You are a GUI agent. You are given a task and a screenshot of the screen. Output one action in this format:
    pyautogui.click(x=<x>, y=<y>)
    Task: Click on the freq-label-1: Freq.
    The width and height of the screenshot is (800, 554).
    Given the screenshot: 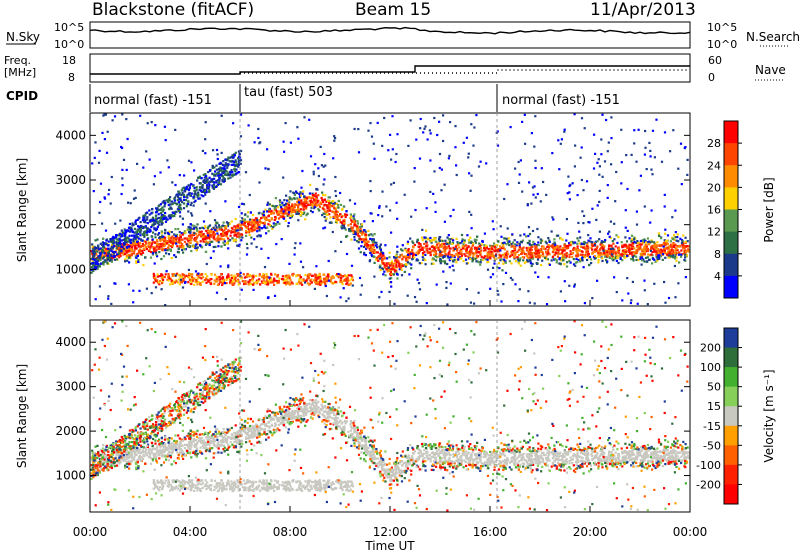 What is the action you would take?
    pyautogui.click(x=17, y=60)
    